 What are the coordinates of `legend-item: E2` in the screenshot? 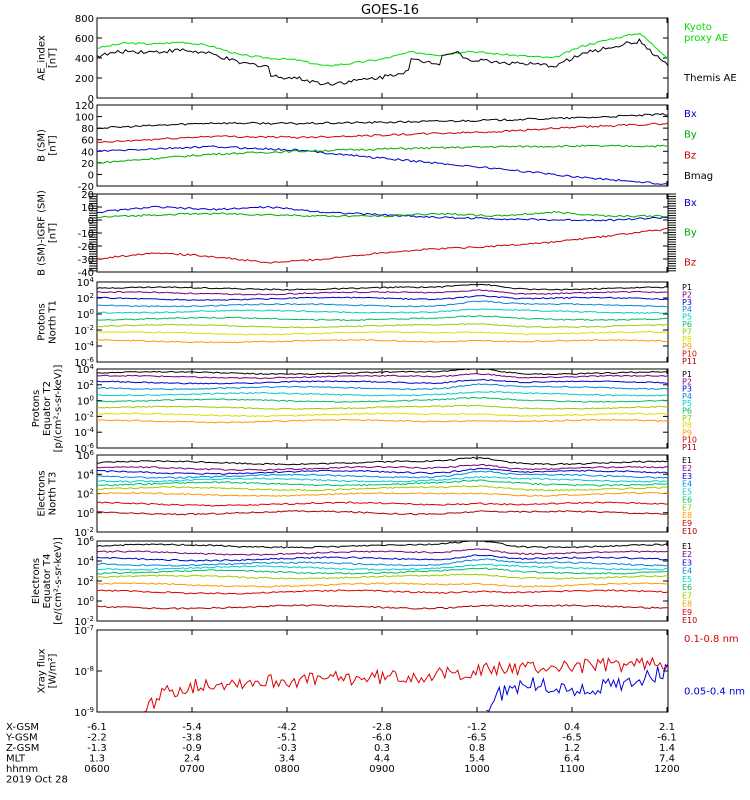 It's located at (687, 468).